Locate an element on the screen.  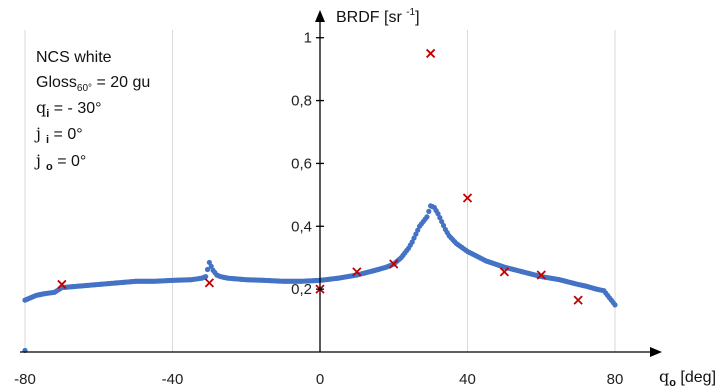
y-tick-label: 1 is located at coordinates (308, 38).